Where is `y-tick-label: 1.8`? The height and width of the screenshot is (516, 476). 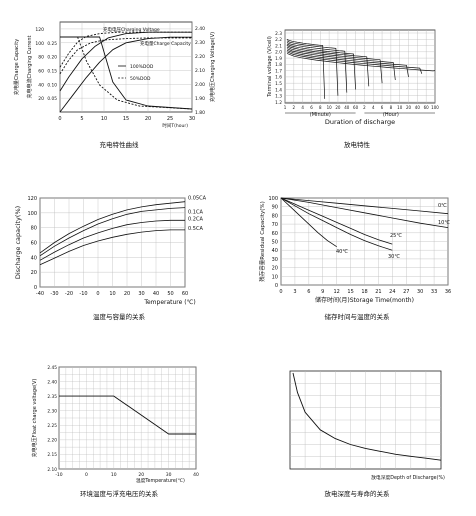 y-tick-label: 1.8 is located at coordinates (278, 65).